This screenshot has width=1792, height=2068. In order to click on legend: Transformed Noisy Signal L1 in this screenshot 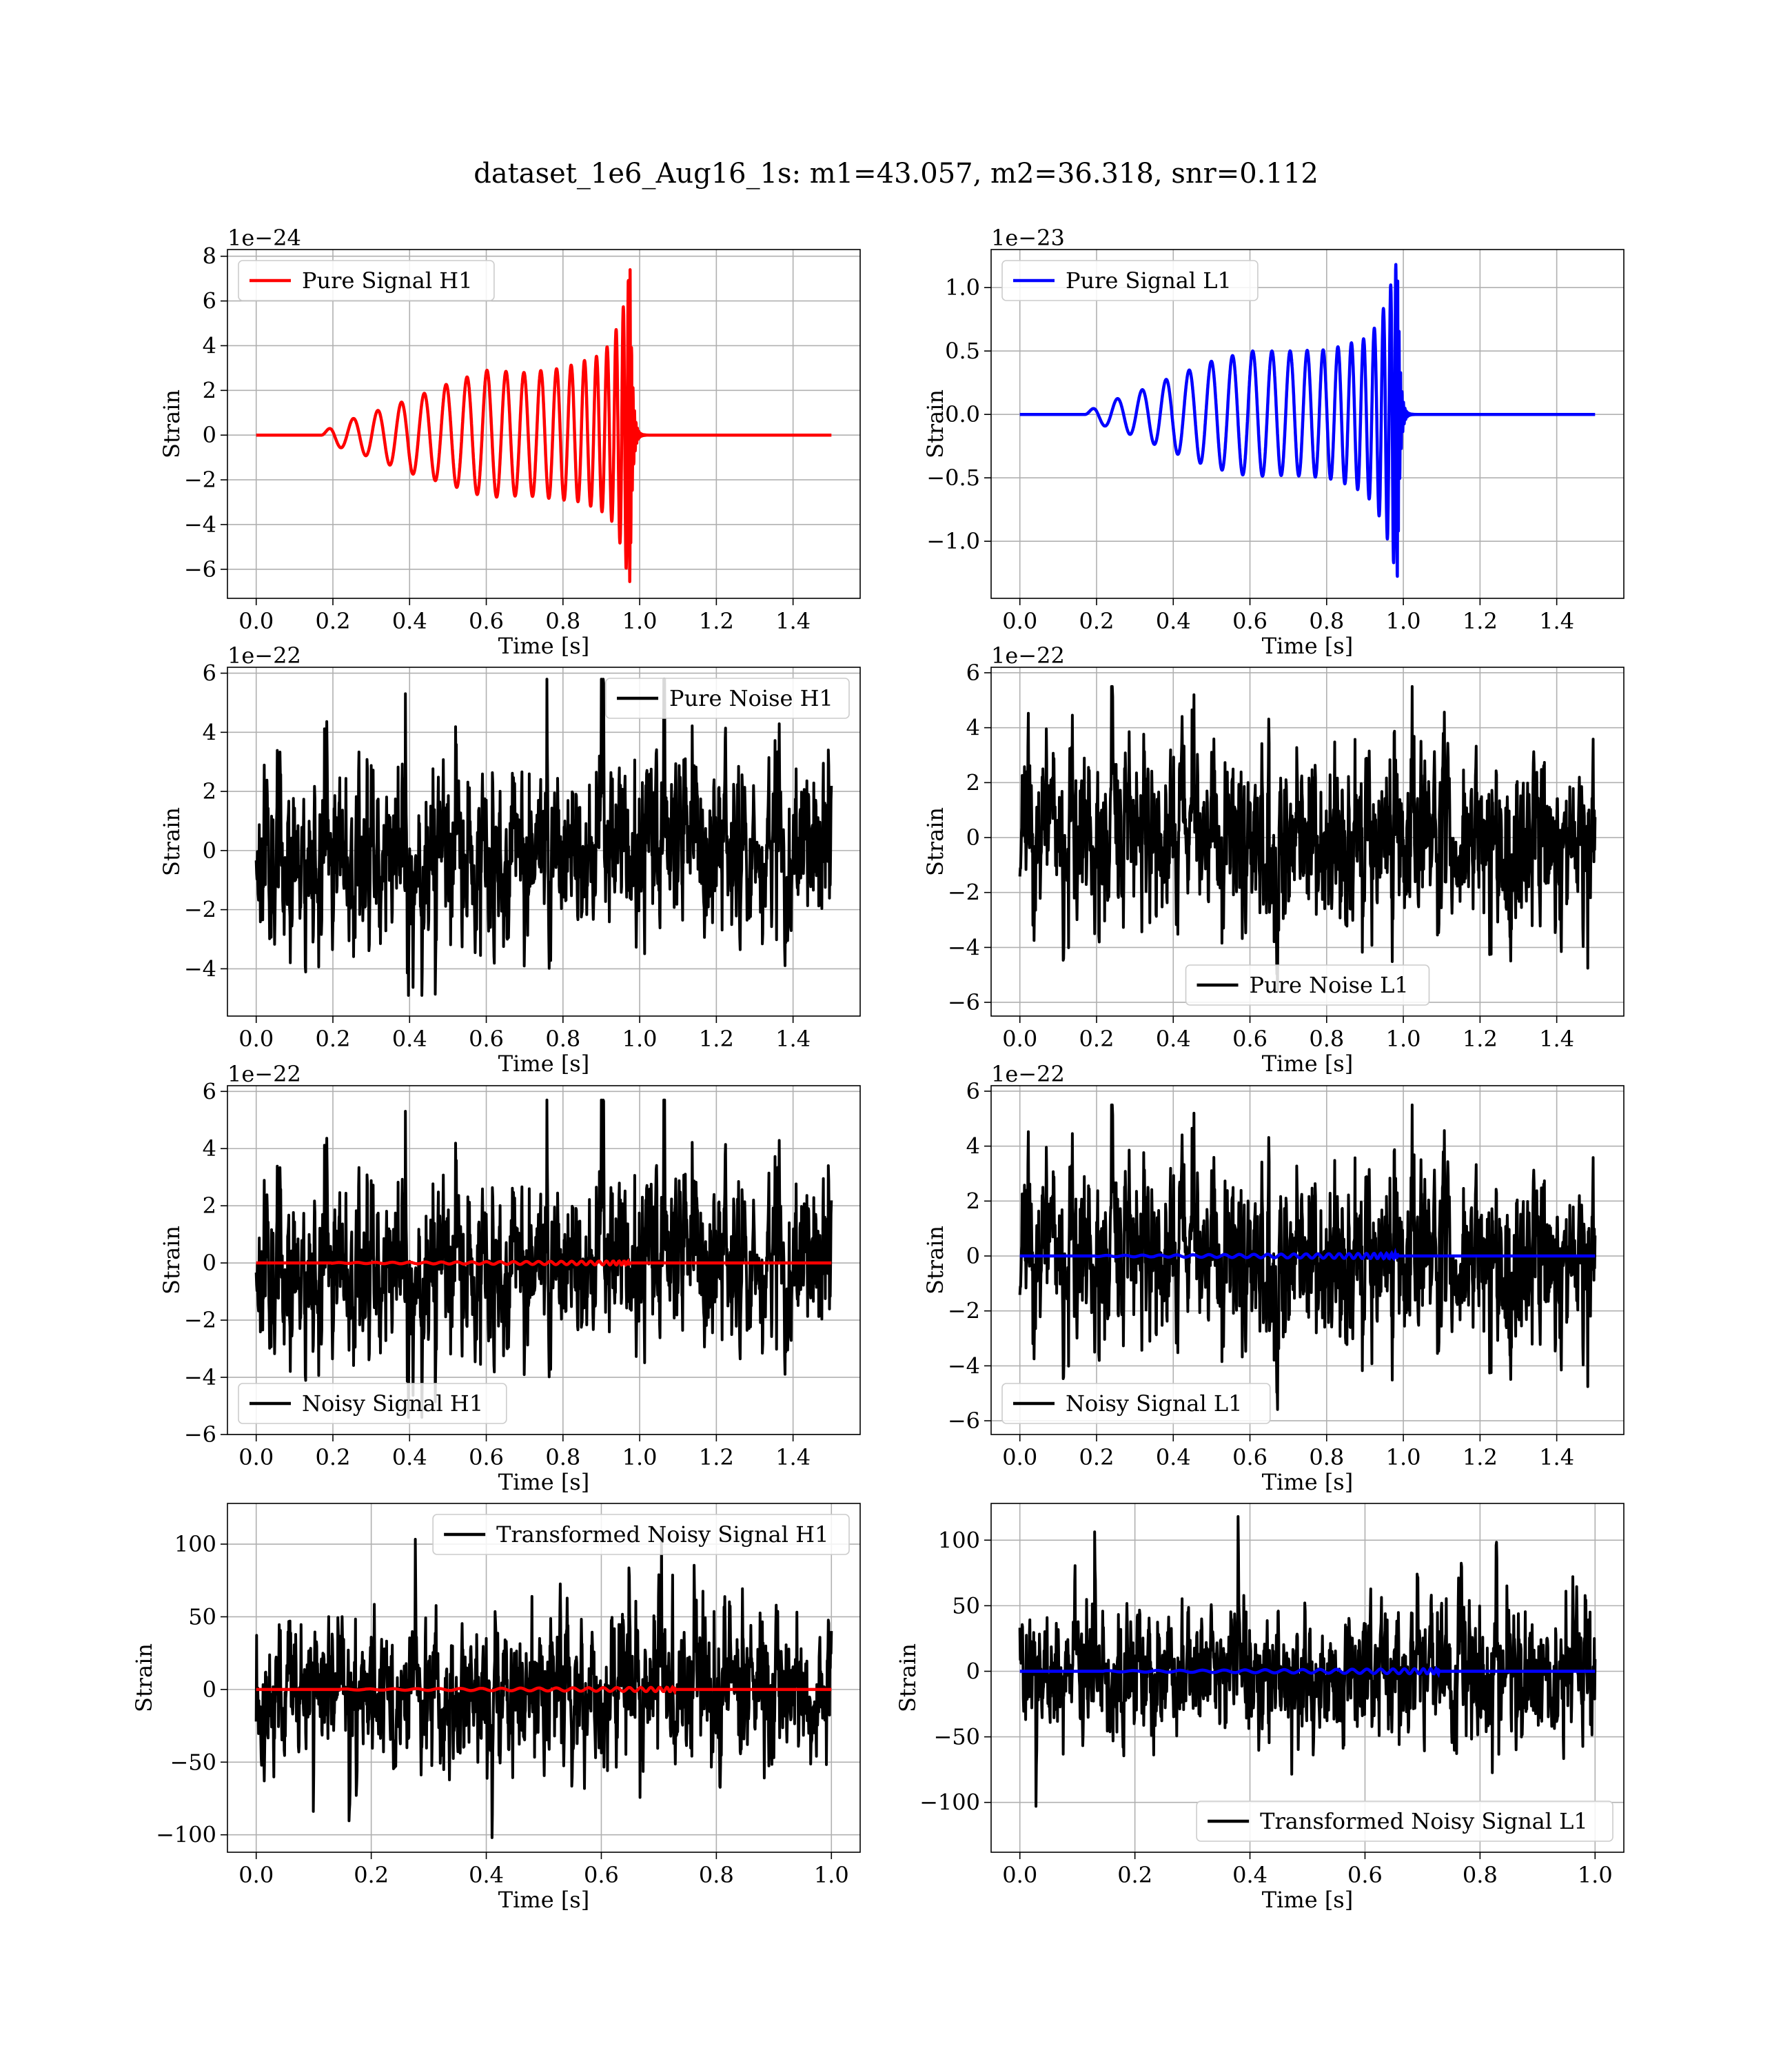, I will do `click(1404, 1821)`.